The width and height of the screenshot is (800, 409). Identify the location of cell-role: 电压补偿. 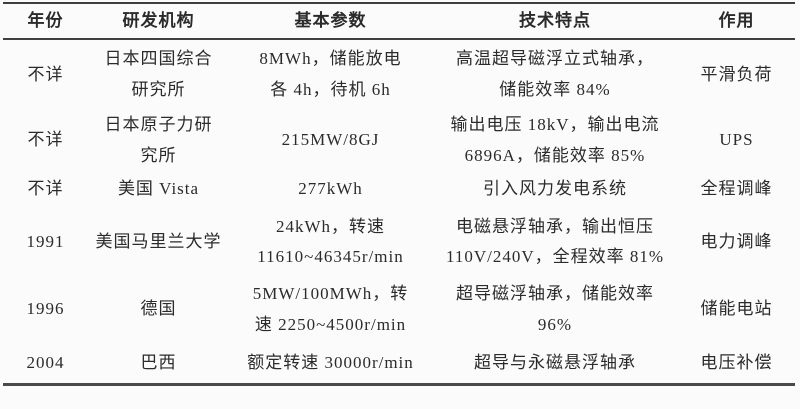
(736, 362).